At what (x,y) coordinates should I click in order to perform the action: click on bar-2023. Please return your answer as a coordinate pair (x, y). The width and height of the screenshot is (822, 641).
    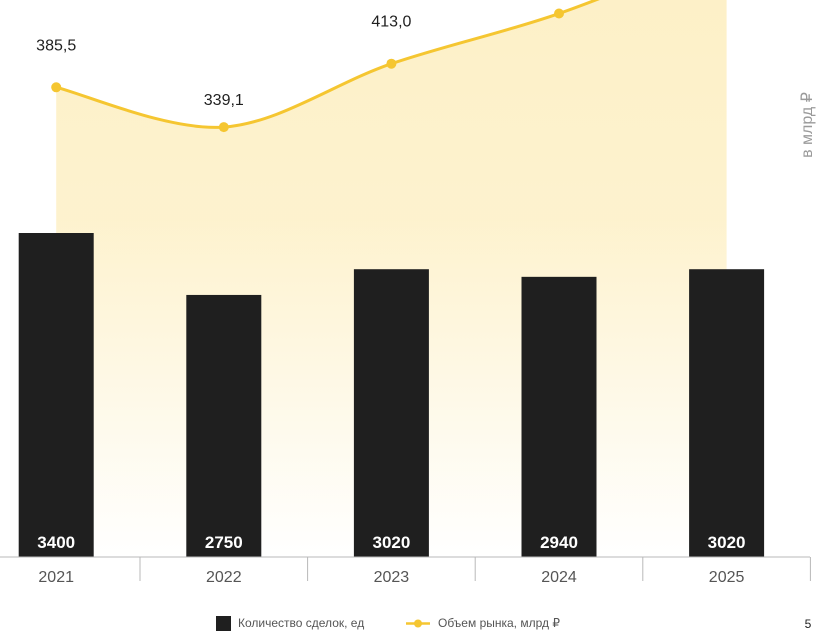
    Looking at the image, I should click on (391, 413).